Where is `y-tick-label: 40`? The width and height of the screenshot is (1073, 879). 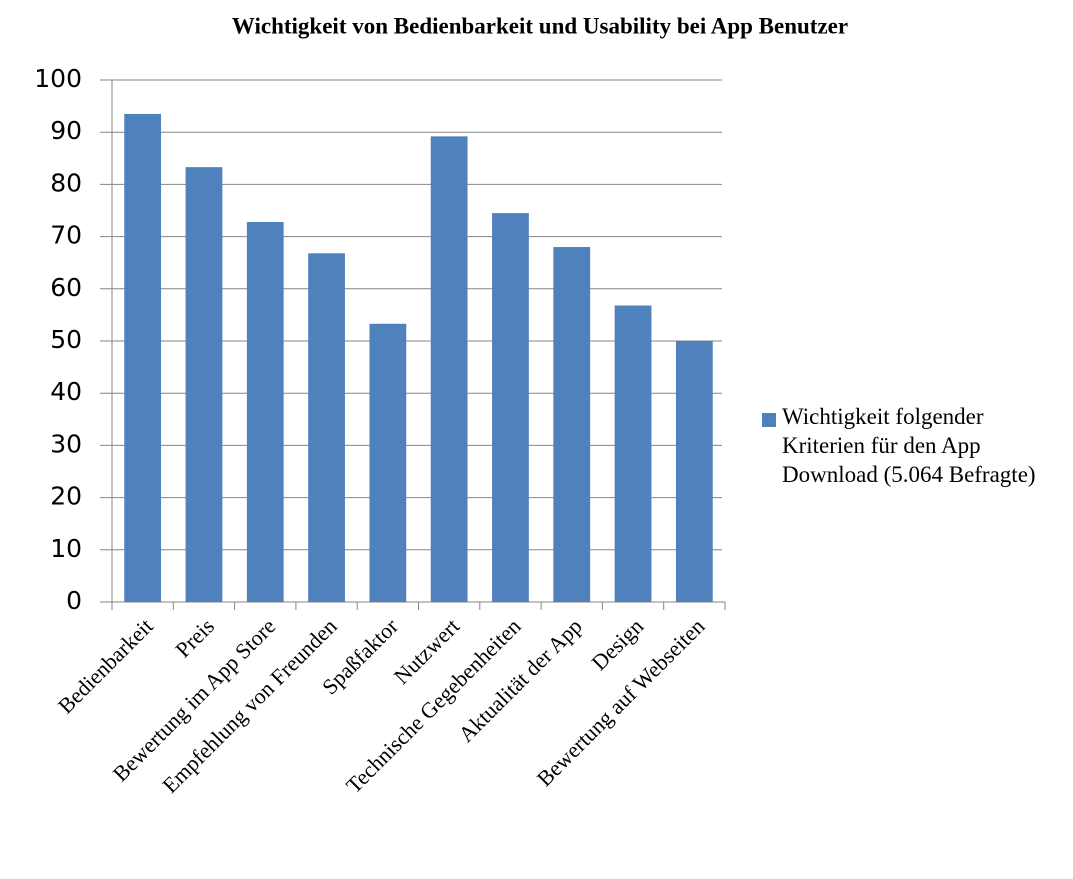
y-tick-label: 40 is located at coordinates (66, 391).